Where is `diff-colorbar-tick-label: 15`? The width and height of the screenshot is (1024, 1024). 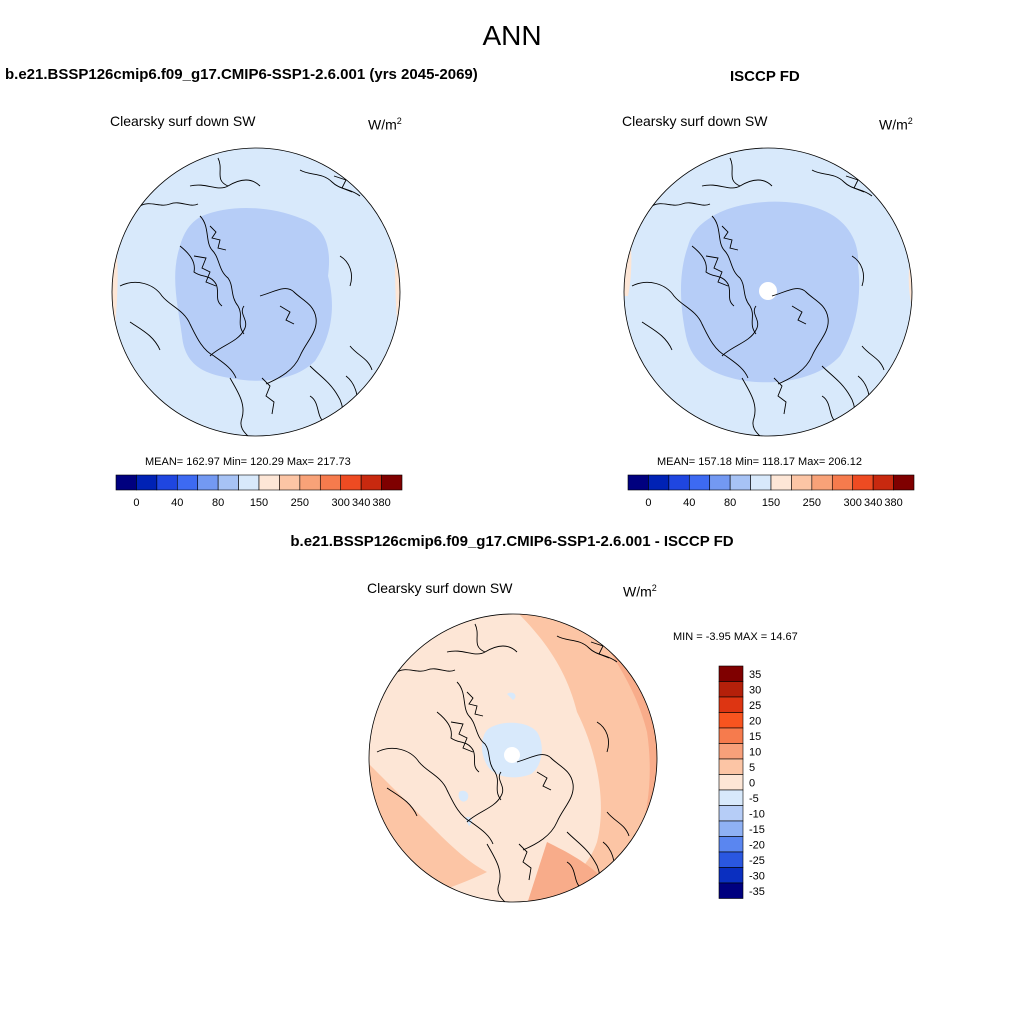 diff-colorbar-tick-label: 15 is located at coordinates (755, 737).